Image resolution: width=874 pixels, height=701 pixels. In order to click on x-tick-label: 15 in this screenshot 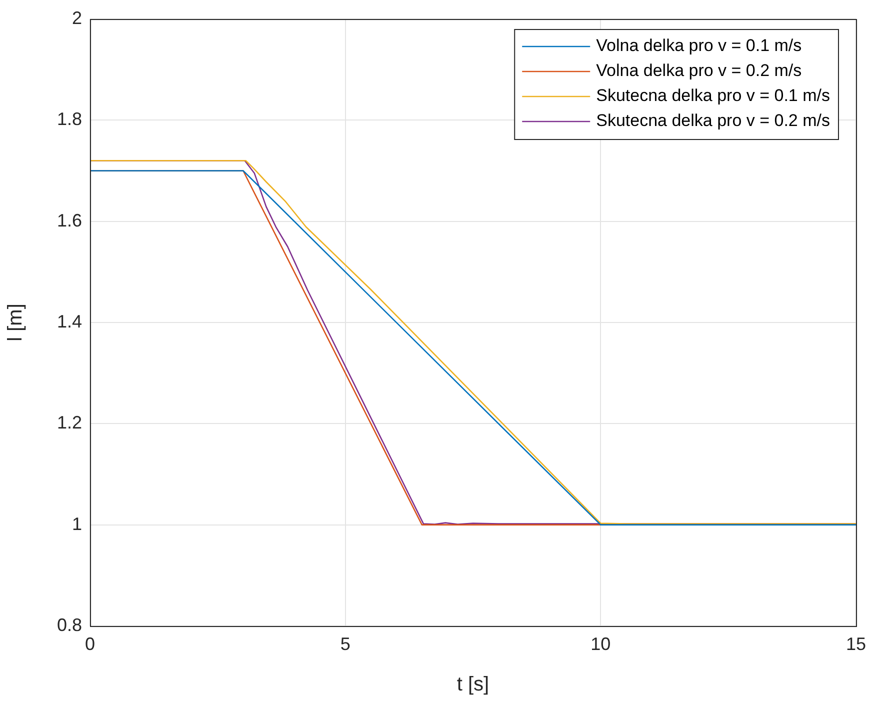, I will do `click(856, 644)`.